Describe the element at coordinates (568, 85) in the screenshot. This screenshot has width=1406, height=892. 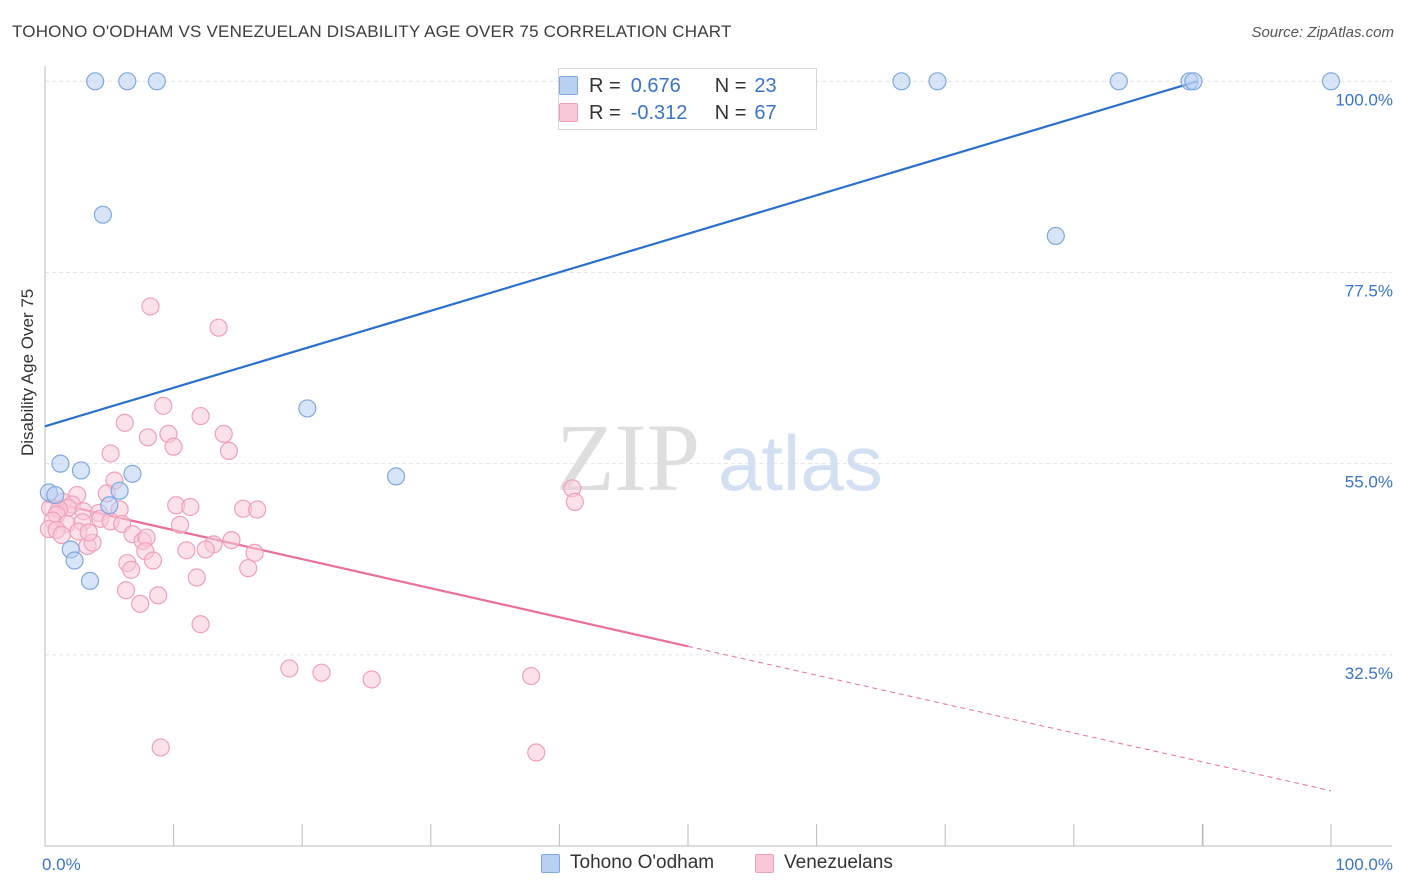
I see `legend-swatch-blue` at that location.